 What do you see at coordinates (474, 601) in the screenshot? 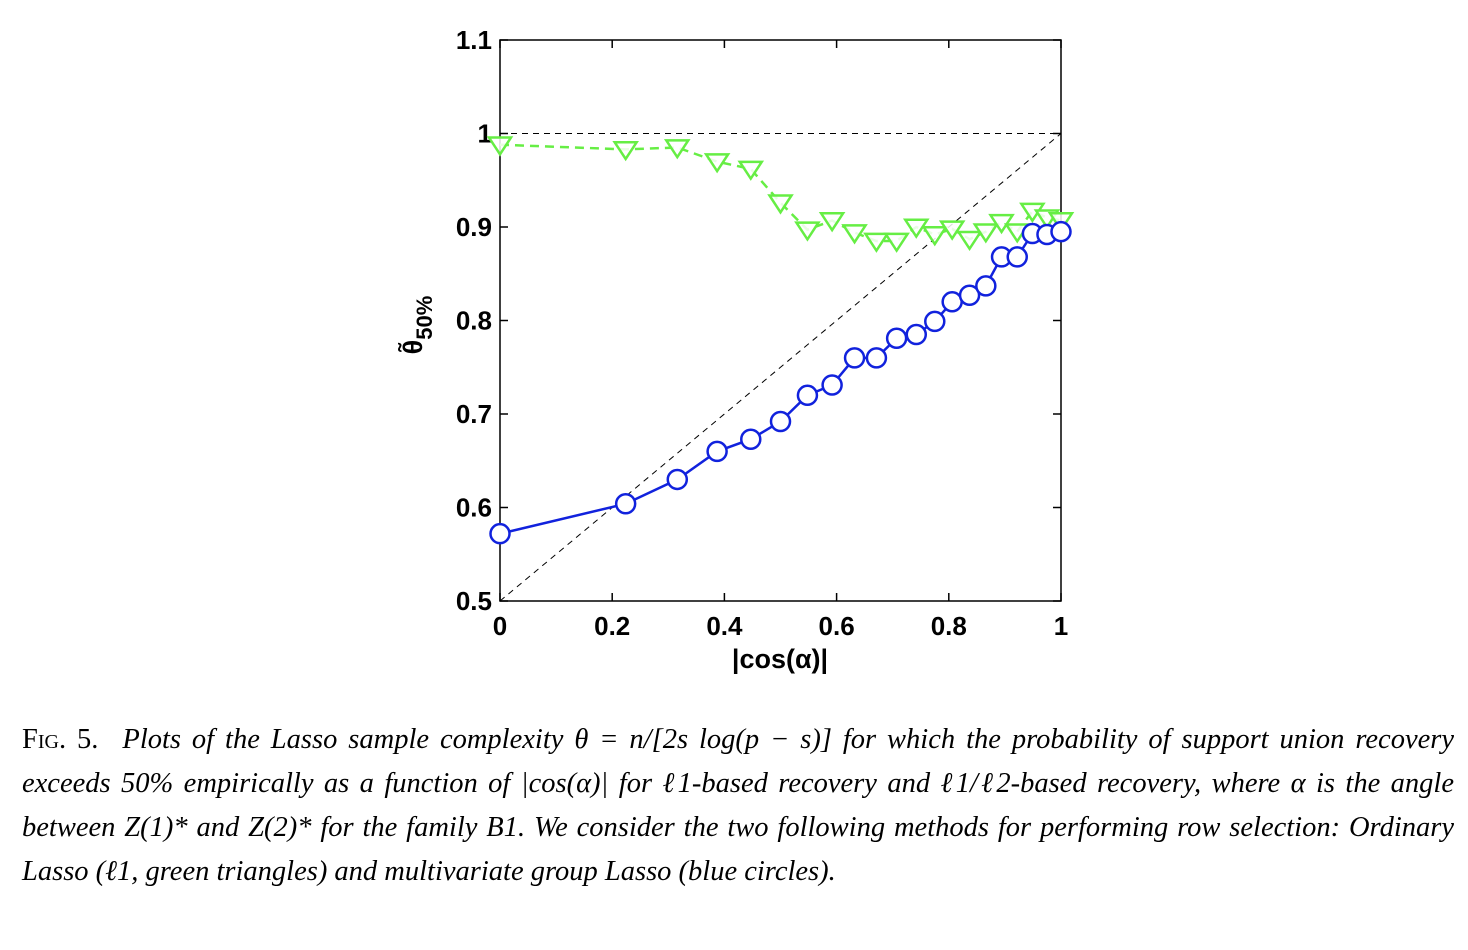
I see `y-tick-label: 0.5` at bounding box center [474, 601].